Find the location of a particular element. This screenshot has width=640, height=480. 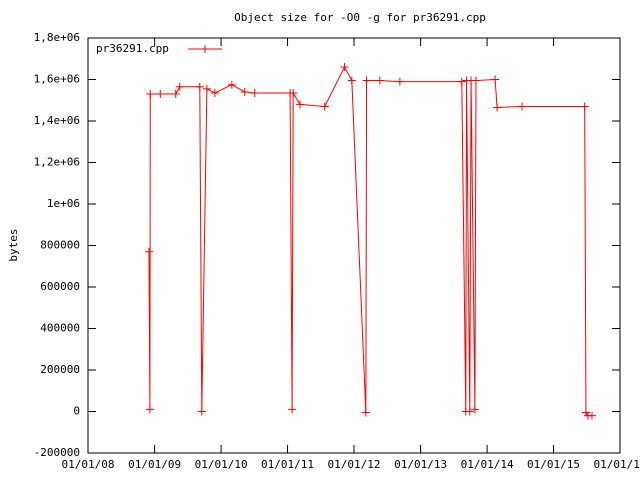

x-tick-label: 01/01/08 is located at coordinates (88, 464).